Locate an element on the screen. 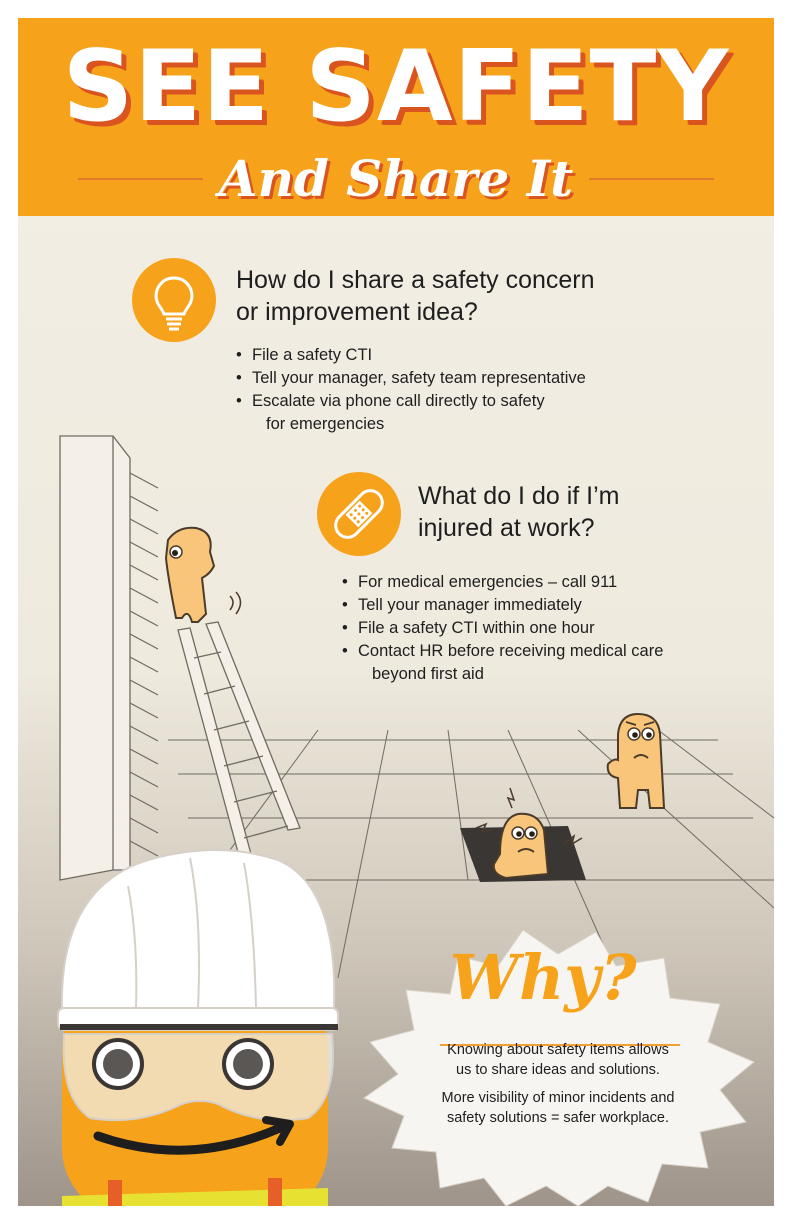 The image size is (792, 1224). why-text-1-line1: Knowing about safety items allows is located at coordinates (558, 1050).